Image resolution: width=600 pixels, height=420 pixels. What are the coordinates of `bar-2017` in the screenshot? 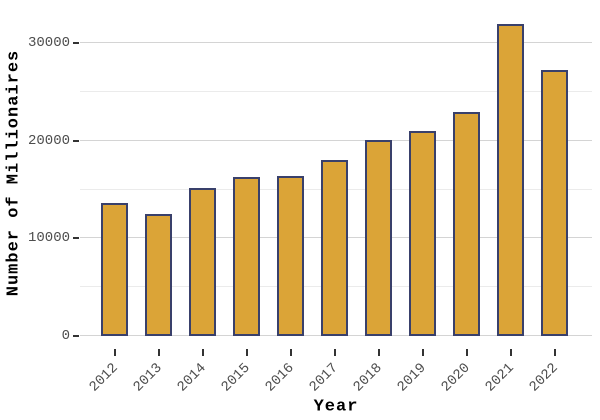 It's located at (334, 248).